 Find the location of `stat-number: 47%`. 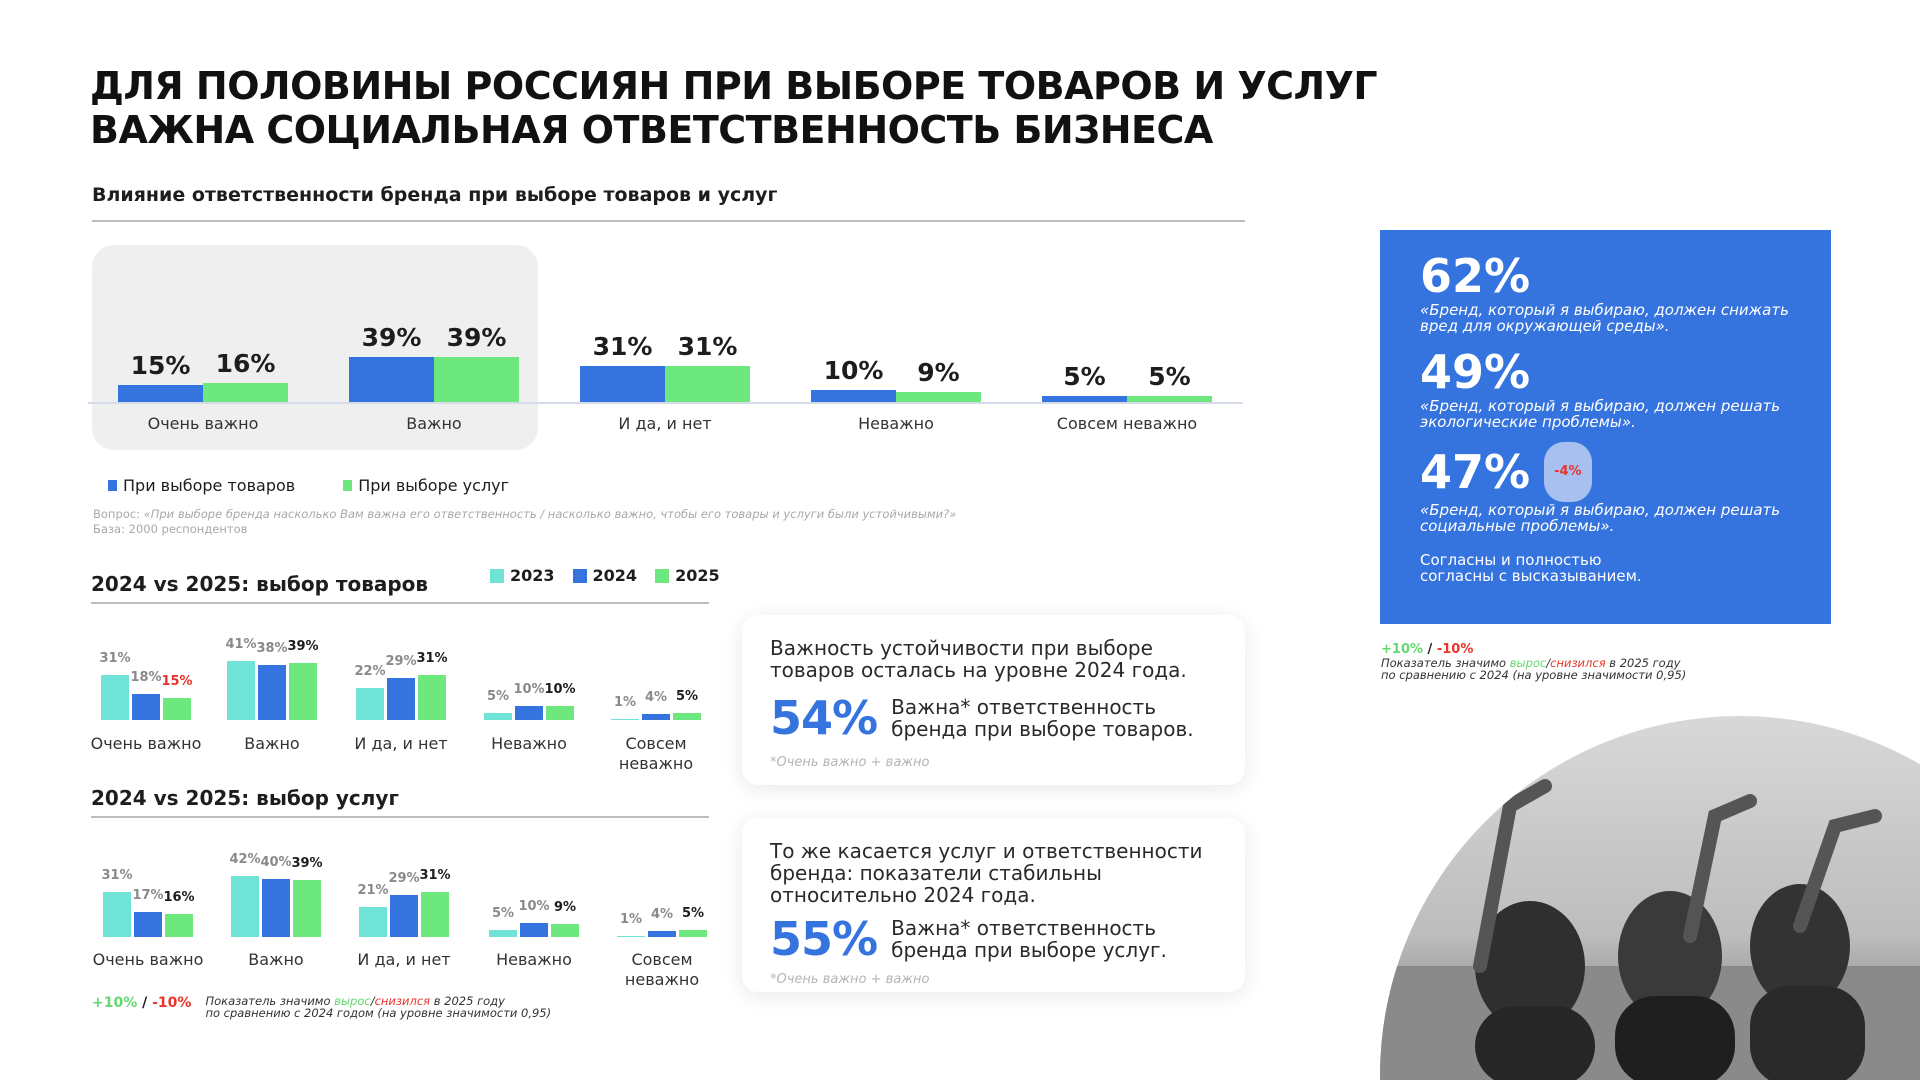

stat-number: 47% is located at coordinates (1475, 472).